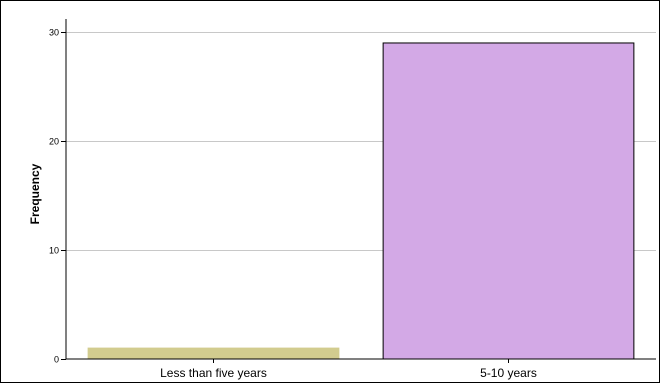 This screenshot has height=384, width=660. Describe the element at coordinates (348, 369) in the screenshot. I see `x-axis-labels: Less than five years 5-10 years` at that location.